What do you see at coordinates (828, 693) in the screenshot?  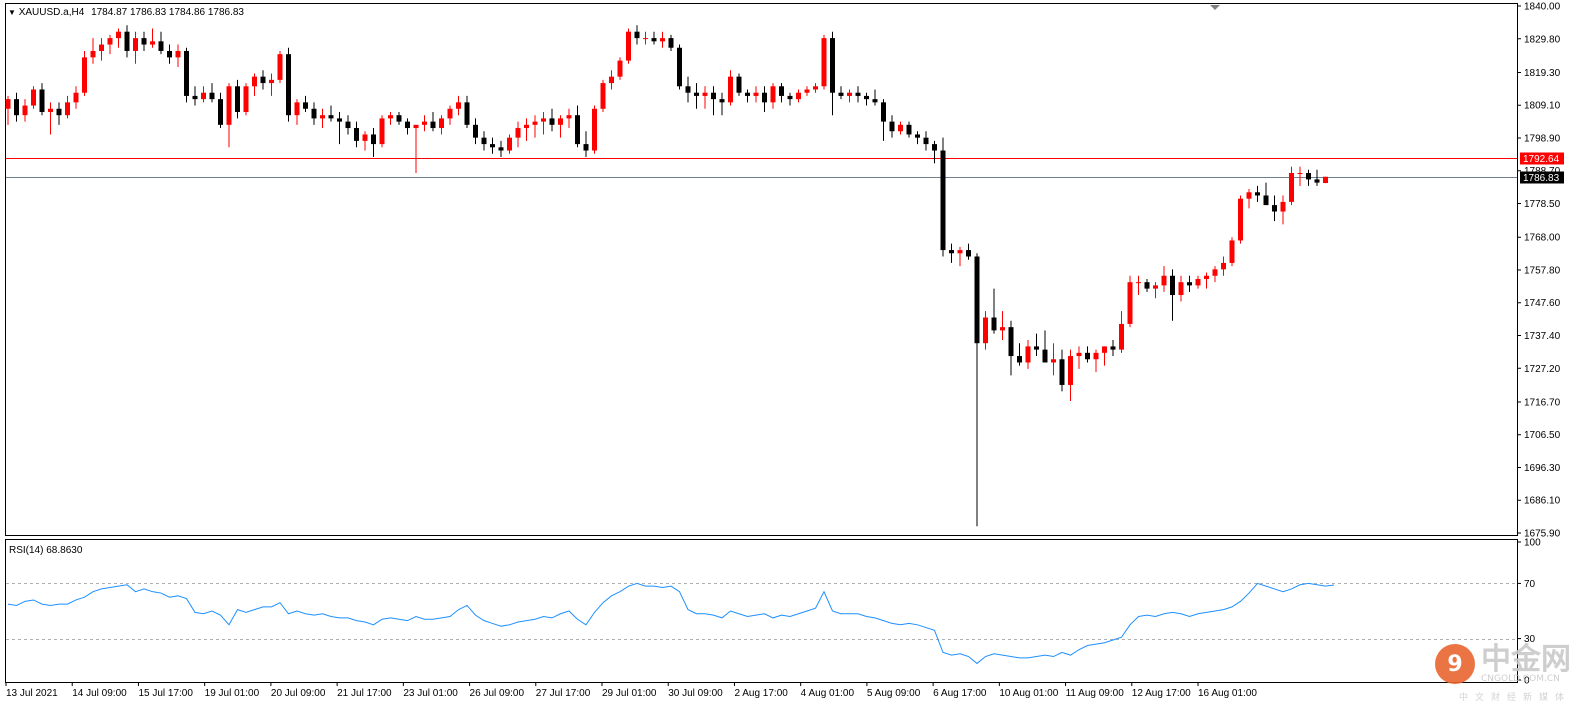 I see `time-axis-label: 4 Aug 01:00` at bounding box center [828, 693].